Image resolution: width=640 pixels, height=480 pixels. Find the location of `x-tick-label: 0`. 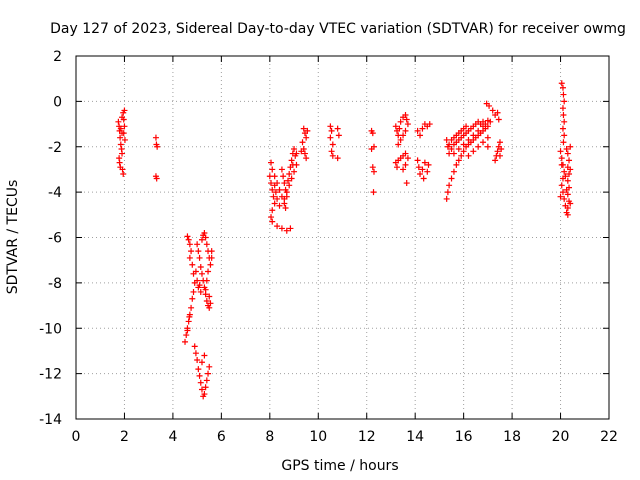

x-tick-label: 0 is located at coordinates (76, 437).